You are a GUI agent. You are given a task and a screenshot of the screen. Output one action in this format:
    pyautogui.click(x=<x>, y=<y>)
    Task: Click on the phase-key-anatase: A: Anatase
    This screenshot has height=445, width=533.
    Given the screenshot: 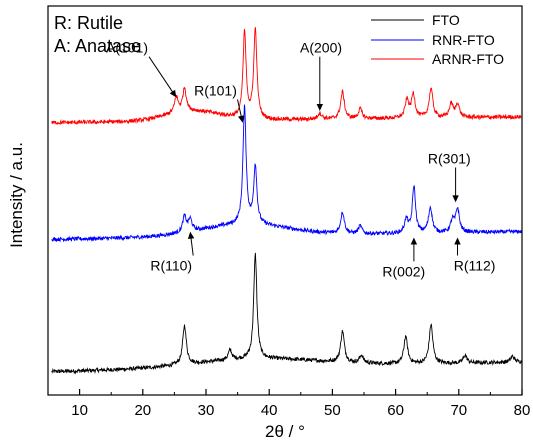 What is the action you would take?
    pyautogui.click(x=97, y=46)
    